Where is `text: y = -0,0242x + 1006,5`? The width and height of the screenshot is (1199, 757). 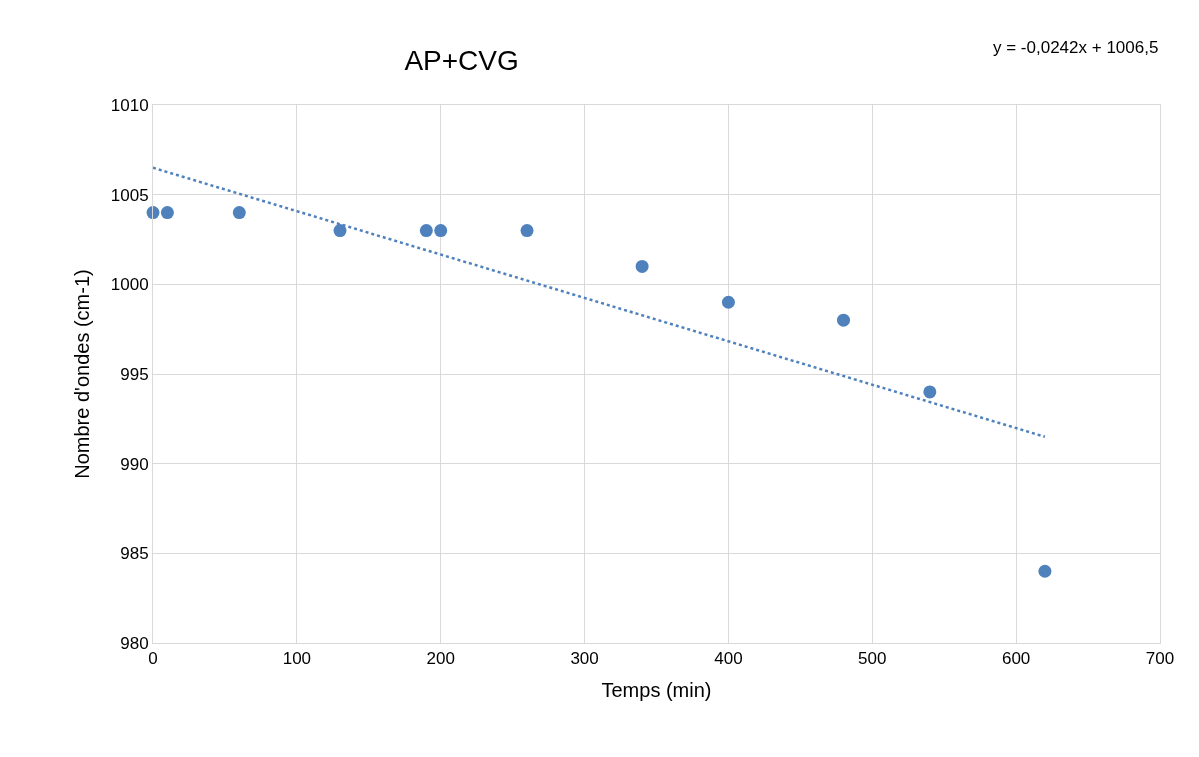
text: y = -0,0242x + 1006,5 is located at coordinates (1076, 47).